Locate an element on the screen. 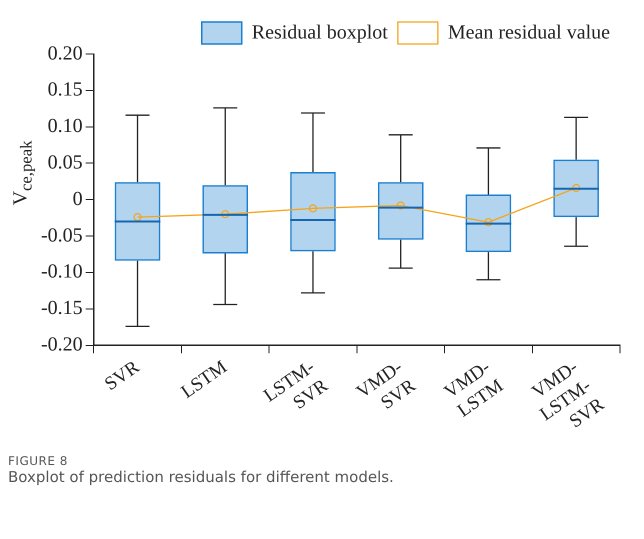 The image size is (644, 539). y-tick-label: 0.05 is located at coordinates (65, 162).